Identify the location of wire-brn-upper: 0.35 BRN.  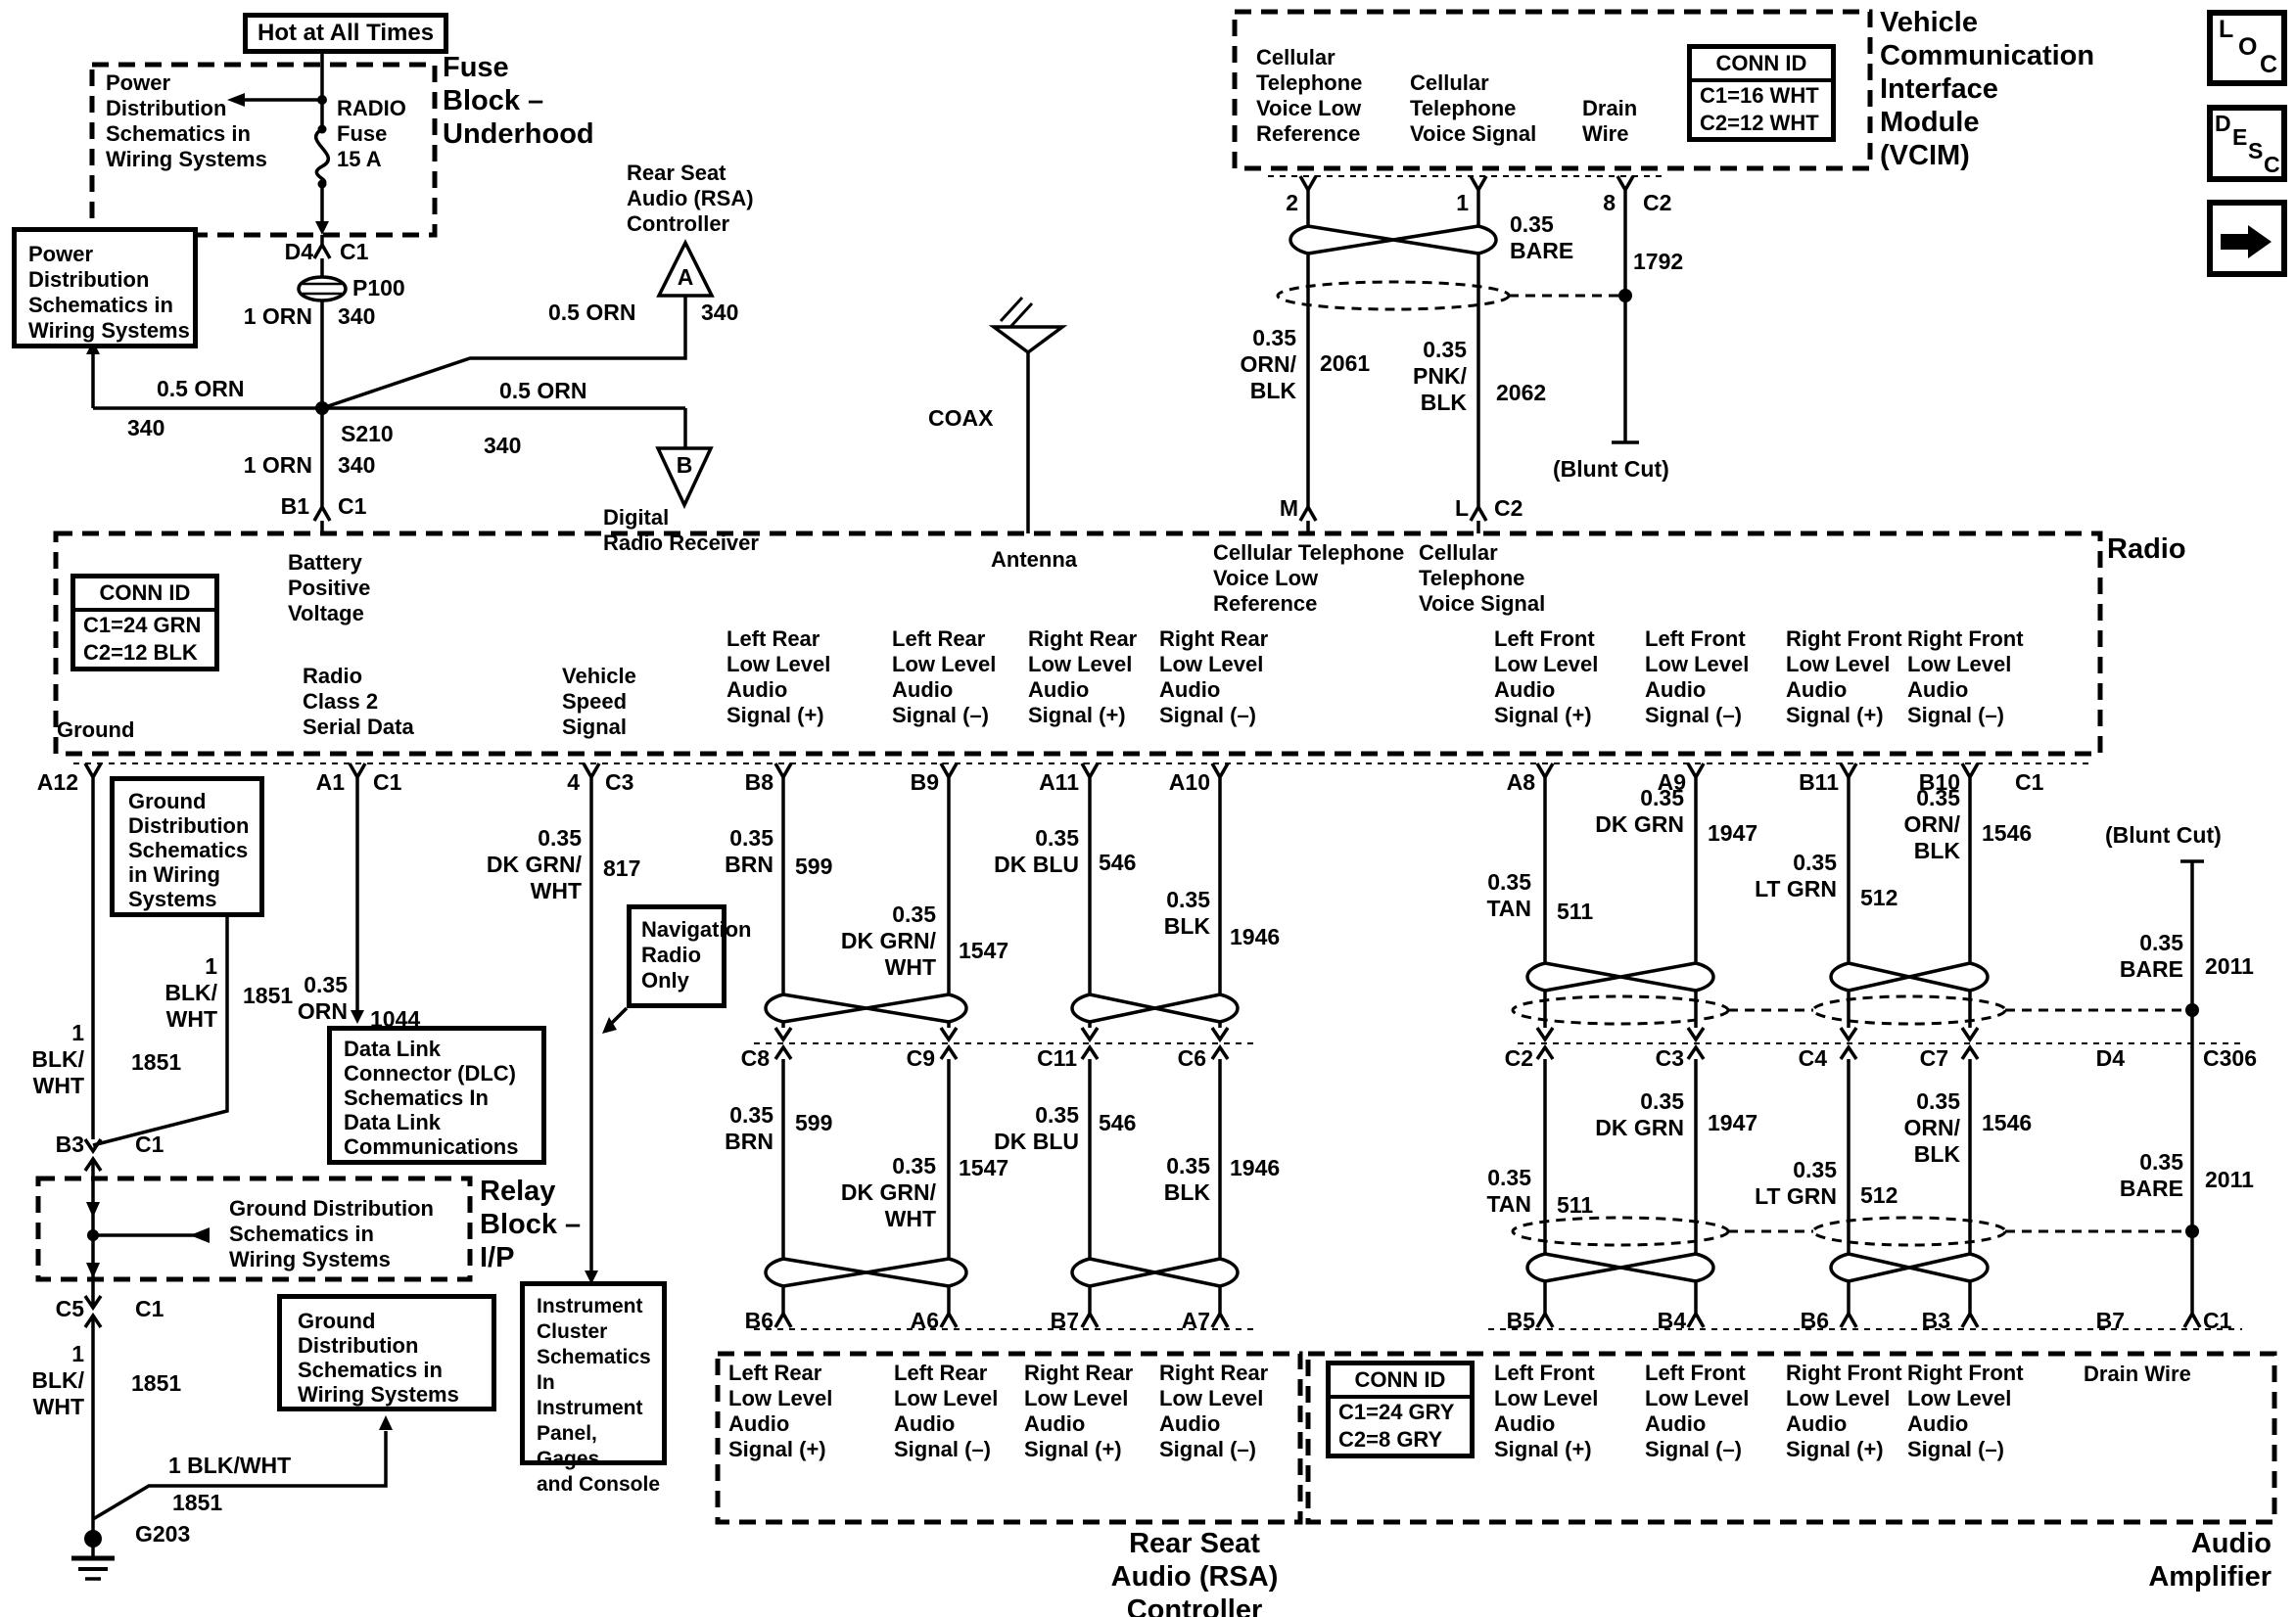
(749, 851).